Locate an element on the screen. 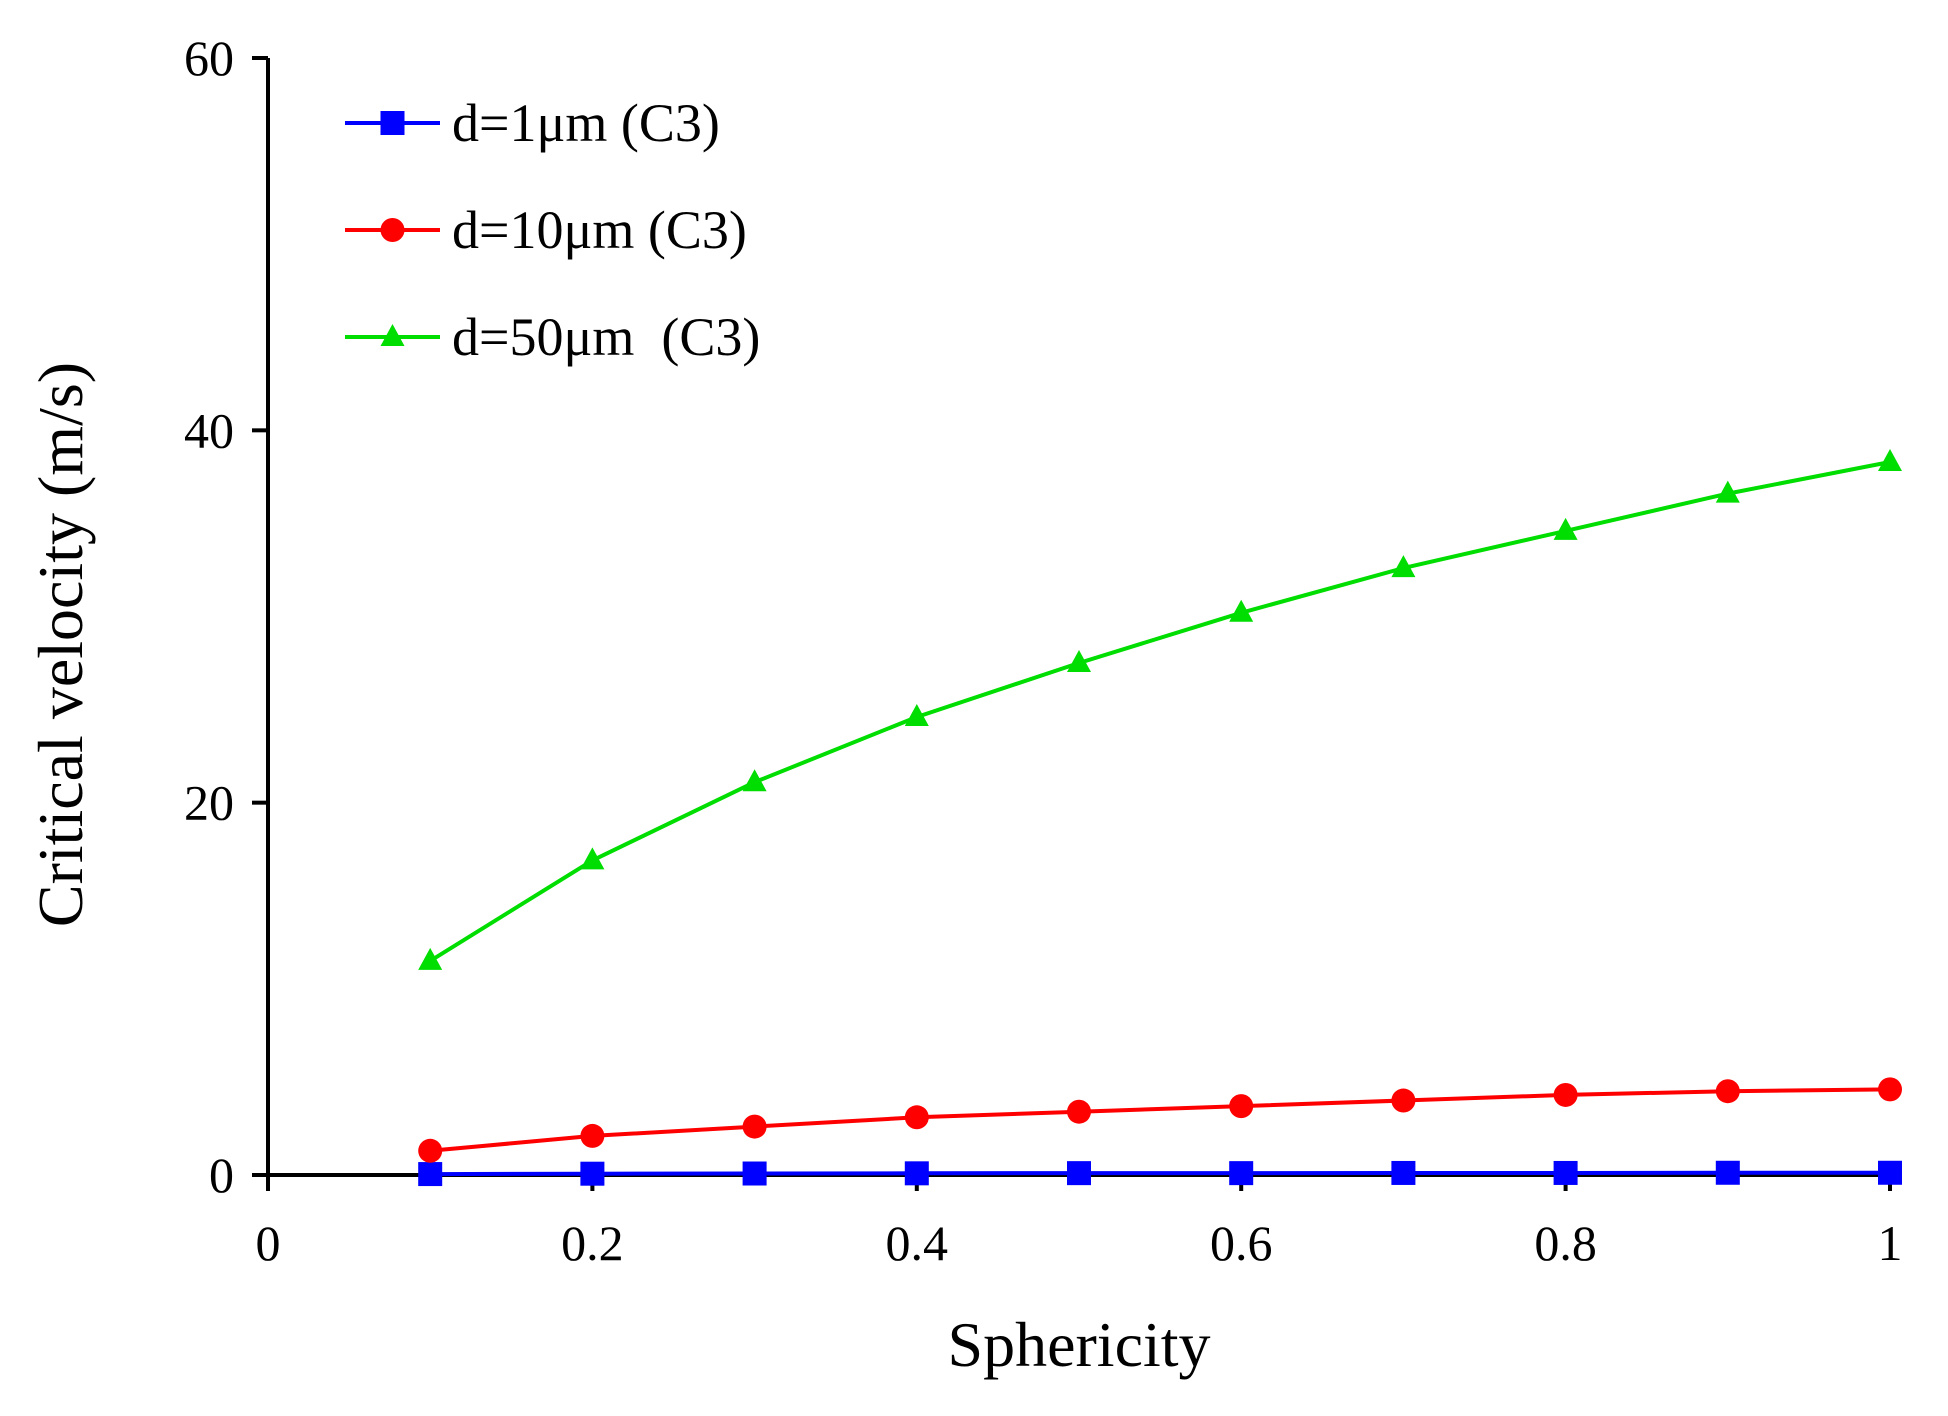 The width and height of the screenshot is (1948, 1416). legend-item: d=50μm (C3) is located at coordinates (552, 337).